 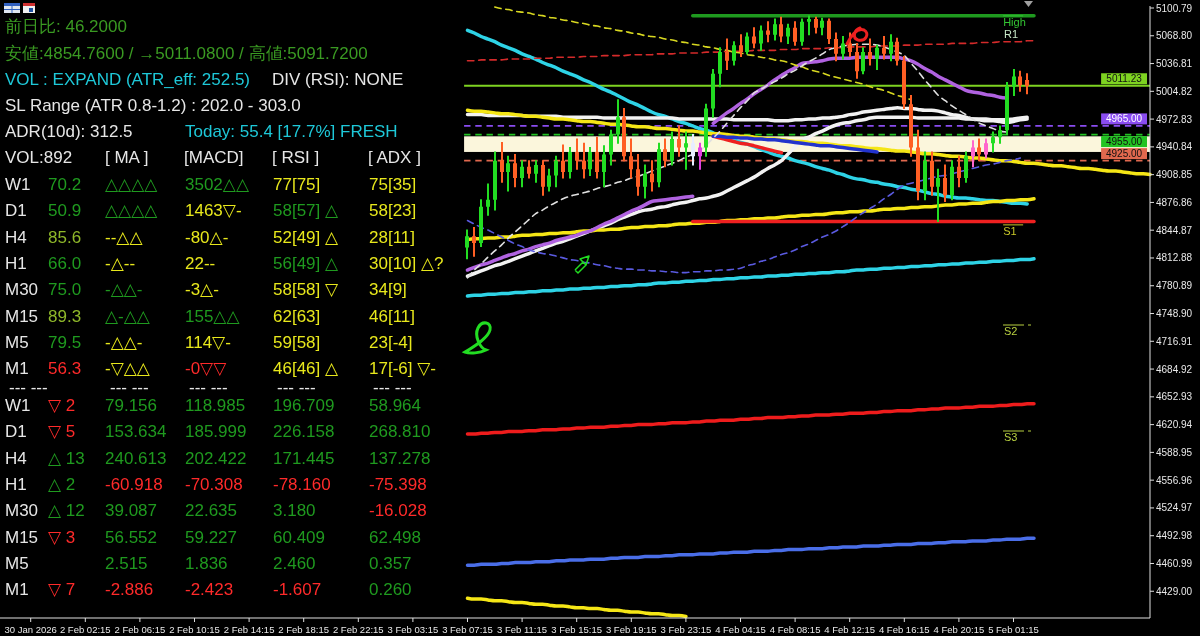 What do you see at coordinates (297, 342) in the screenshot?
I see `annotation: 59[58]` at bounding box center [297, 342].